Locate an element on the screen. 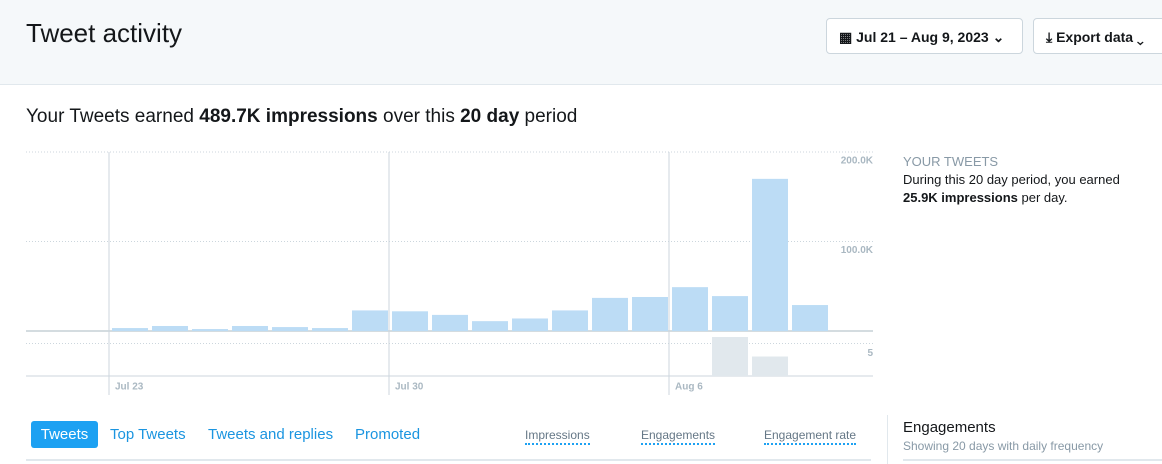  y-tick-label: 100.0K is located at coordinates (857, 250).